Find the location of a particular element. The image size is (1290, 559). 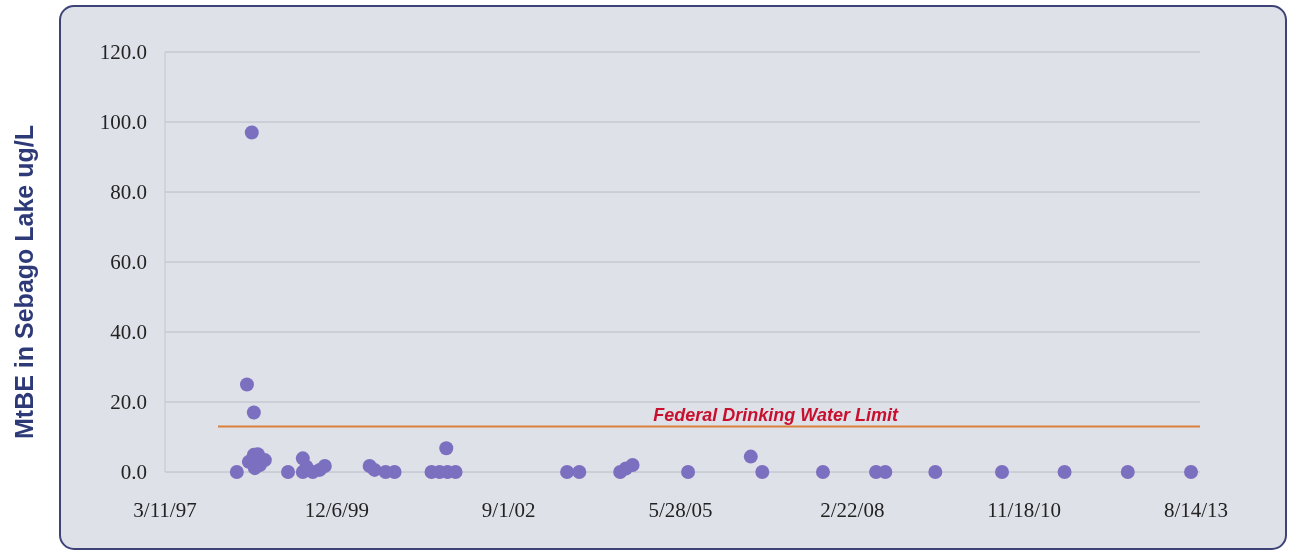

x-tick-label: 3/11/97 is located at coordinates (165, 510).